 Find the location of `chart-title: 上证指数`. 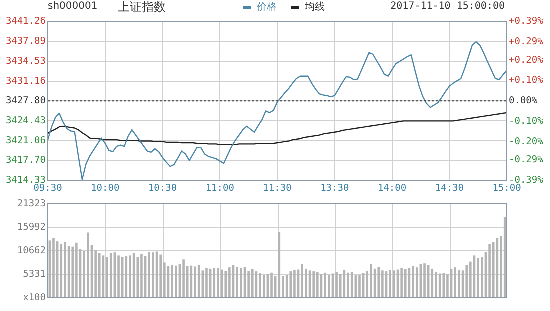

chart-title: 上证指数 is located at coordinates (142, 7).